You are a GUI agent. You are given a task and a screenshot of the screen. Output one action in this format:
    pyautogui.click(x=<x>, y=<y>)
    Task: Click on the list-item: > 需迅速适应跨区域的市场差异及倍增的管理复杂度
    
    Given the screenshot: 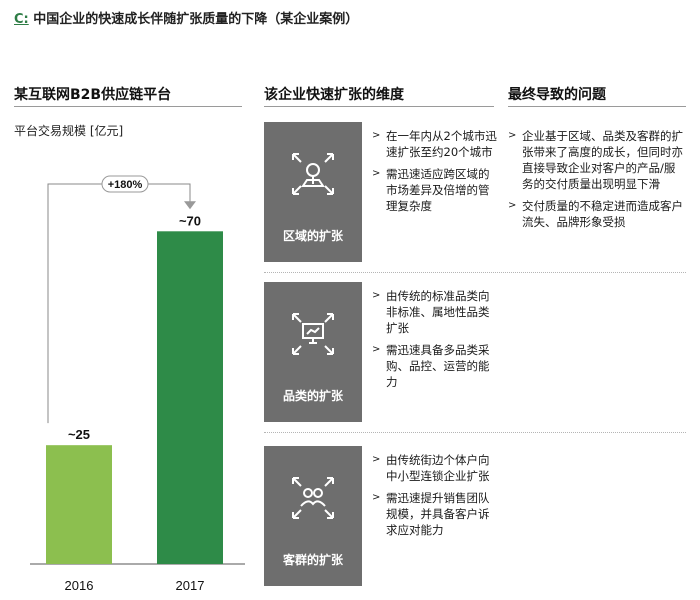 What is the action you would take?
    pyautogui.click(x=431, y=190)
    